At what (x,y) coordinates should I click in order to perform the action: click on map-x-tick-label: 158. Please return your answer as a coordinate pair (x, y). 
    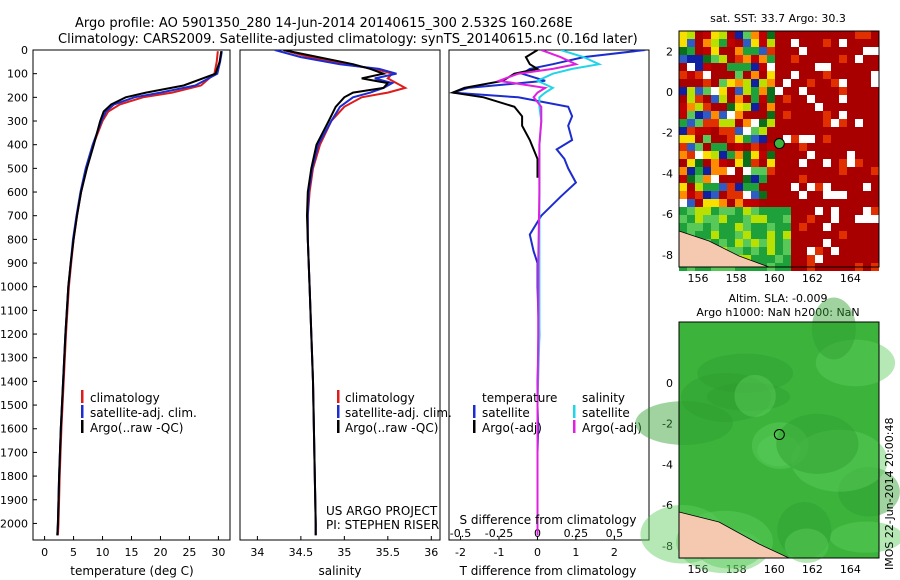
    Looking at the image, I should click on (736, 569).